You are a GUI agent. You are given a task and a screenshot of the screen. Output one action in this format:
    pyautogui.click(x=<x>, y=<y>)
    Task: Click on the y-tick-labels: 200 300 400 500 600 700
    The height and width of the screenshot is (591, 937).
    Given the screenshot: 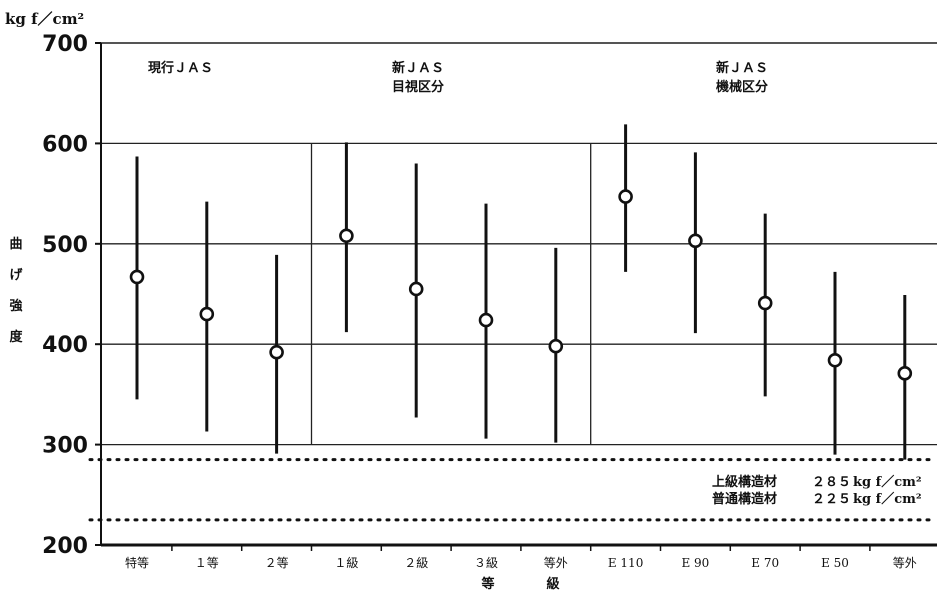 What is the action you would take?
    pyautogui.click(x=65, y=295)
    